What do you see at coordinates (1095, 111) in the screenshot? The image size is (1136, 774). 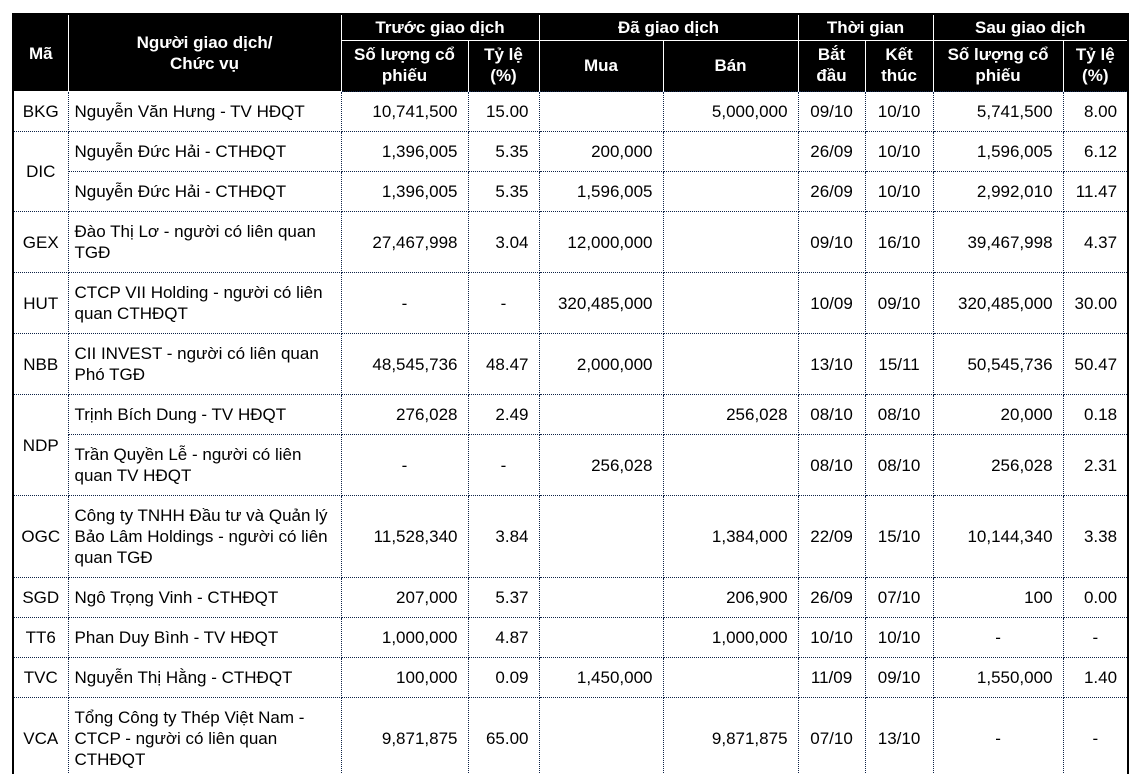 I see `cell-after-pct: 8.00` at bounding box center [1095, 111].